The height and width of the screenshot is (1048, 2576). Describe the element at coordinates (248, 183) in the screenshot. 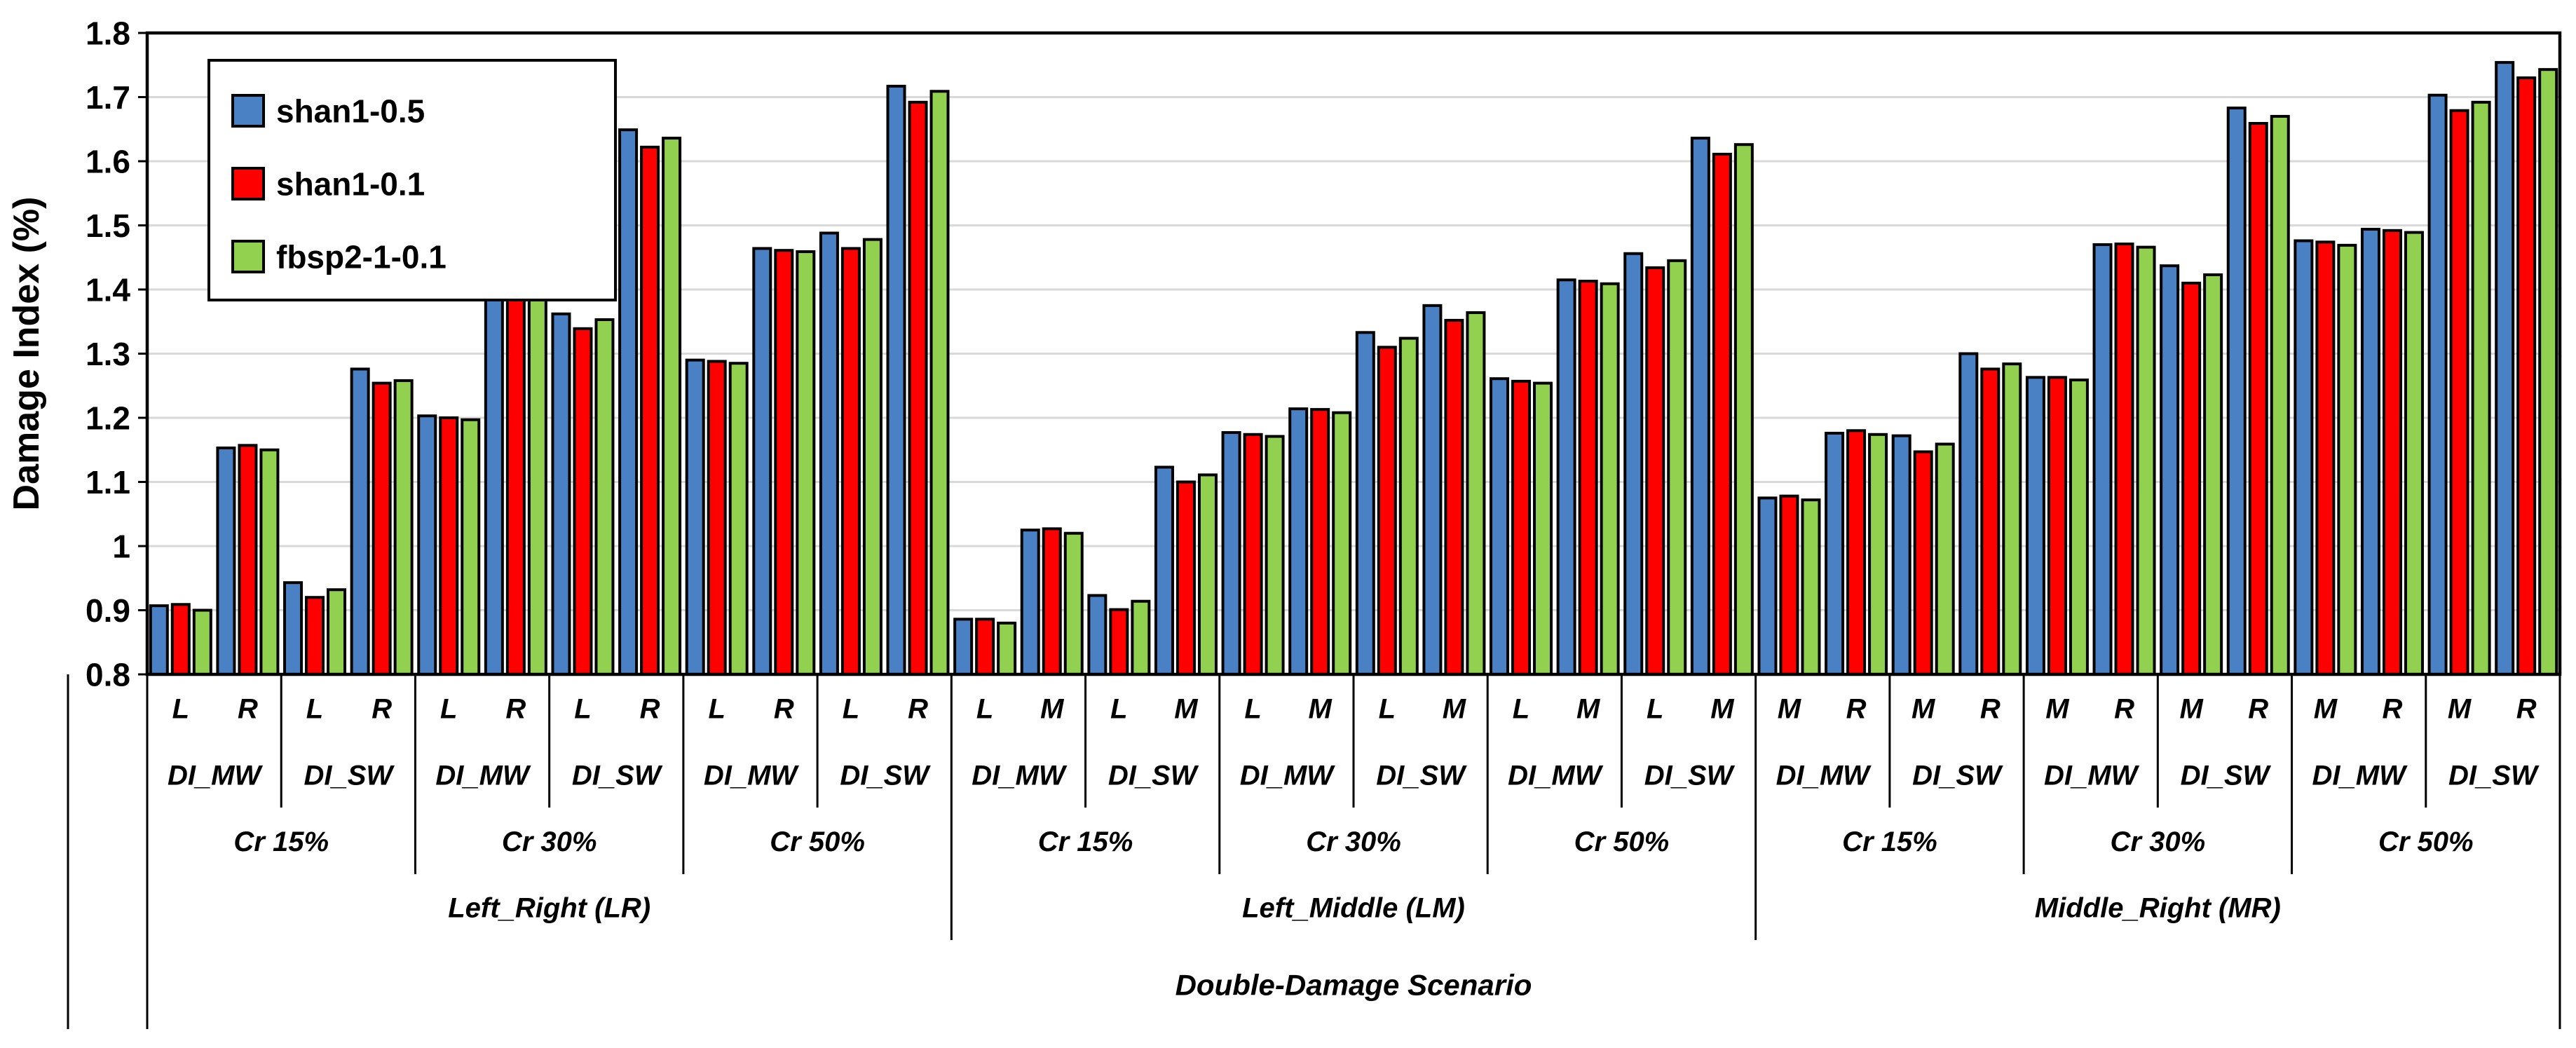

I see `legend-swatch-shan1-0.1` at that location.